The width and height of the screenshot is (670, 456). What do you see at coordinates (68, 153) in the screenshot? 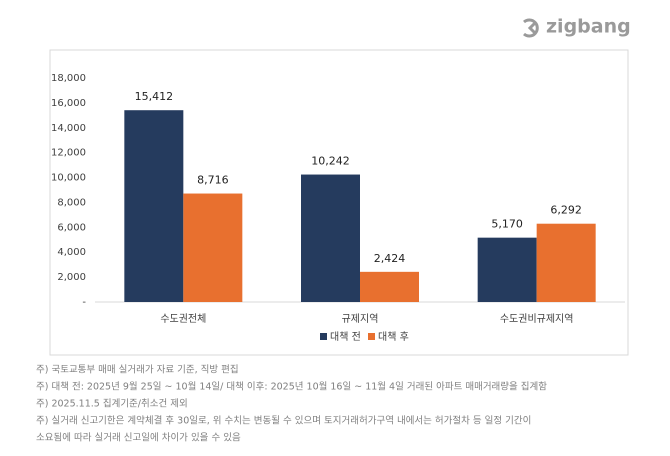
I see `y-tick-label: 12,000` at bounding box center [68, 153].